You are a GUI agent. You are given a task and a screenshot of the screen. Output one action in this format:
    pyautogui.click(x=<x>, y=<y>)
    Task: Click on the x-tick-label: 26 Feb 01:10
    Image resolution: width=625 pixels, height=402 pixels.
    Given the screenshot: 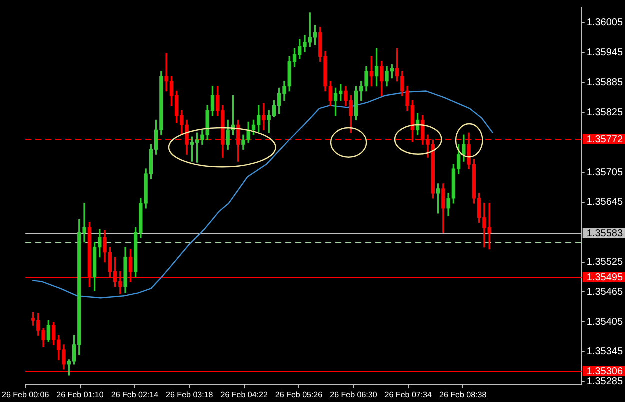 What is the action you would take?
    pyautogui.click(x=80, y=395)
    